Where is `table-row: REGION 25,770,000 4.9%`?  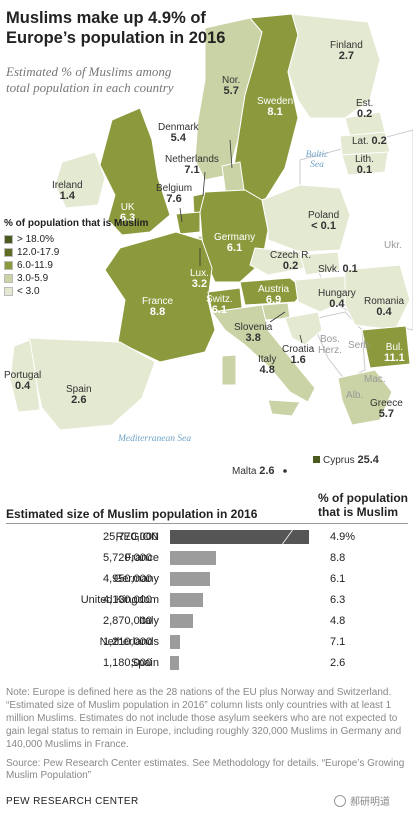 table-row: REGION 25,770,000 4.9% is located at coordinates (206, 537).